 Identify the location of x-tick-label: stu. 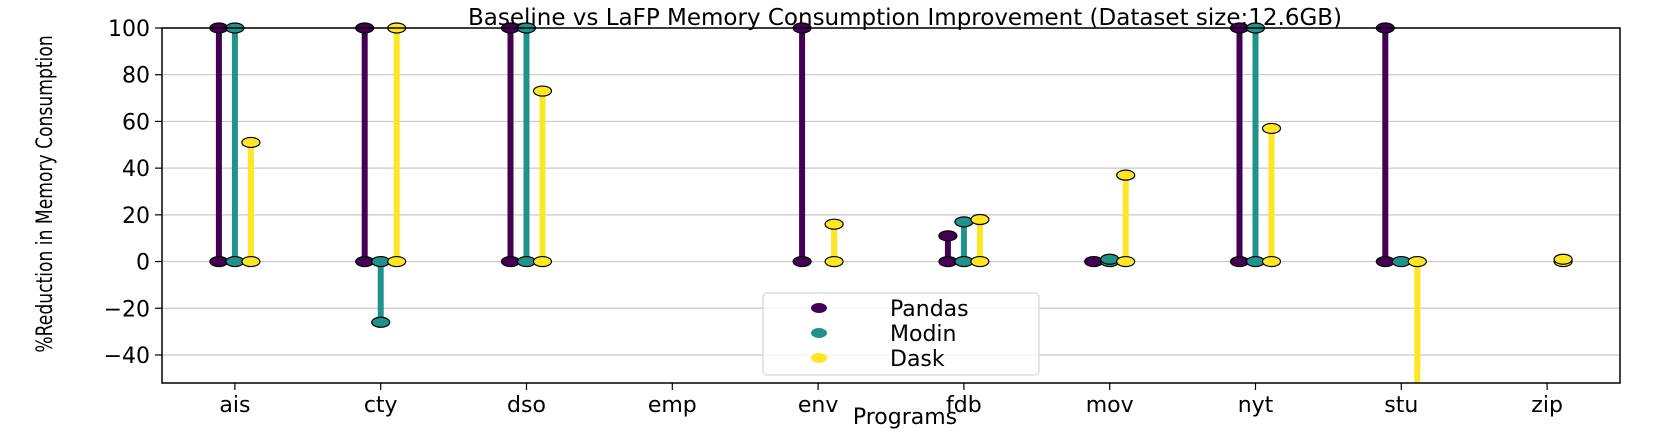
(1401, 405).